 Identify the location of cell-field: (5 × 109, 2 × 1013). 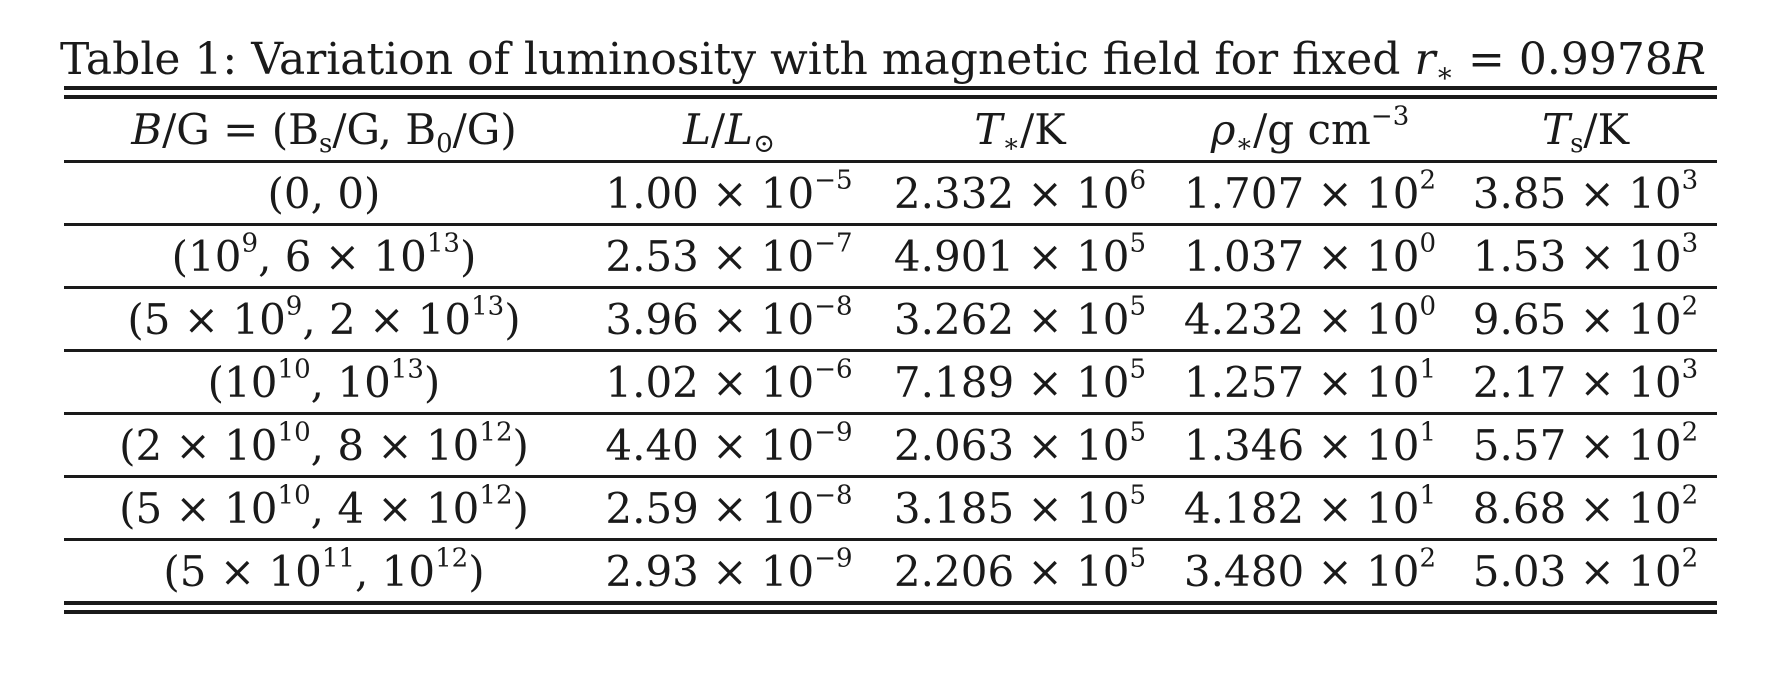
(324, 318).